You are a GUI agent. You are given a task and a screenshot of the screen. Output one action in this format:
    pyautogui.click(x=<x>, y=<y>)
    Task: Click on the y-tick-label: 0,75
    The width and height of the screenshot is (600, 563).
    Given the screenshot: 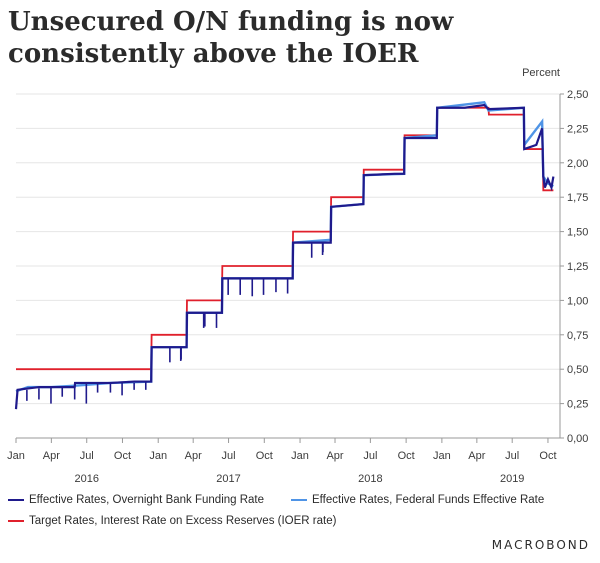 What is the action you would take?
    pyautogui.click(x=577, y=336)
    